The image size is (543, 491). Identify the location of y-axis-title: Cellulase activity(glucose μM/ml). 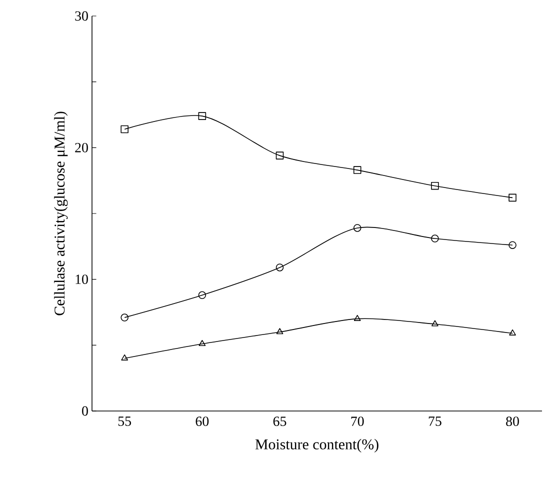
(61, 214).